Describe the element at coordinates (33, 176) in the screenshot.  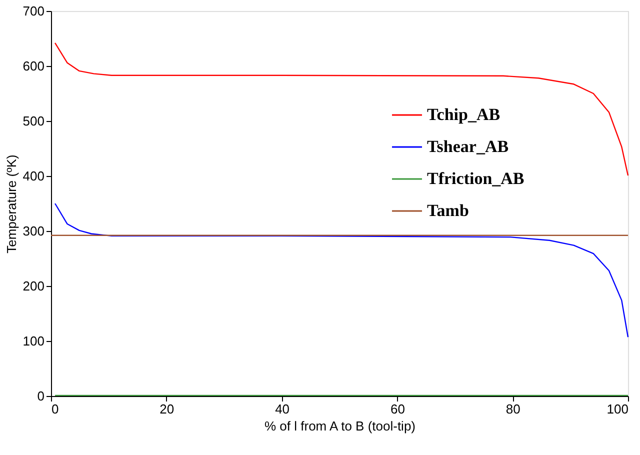
I see `y-tick-label: 400` at that location.